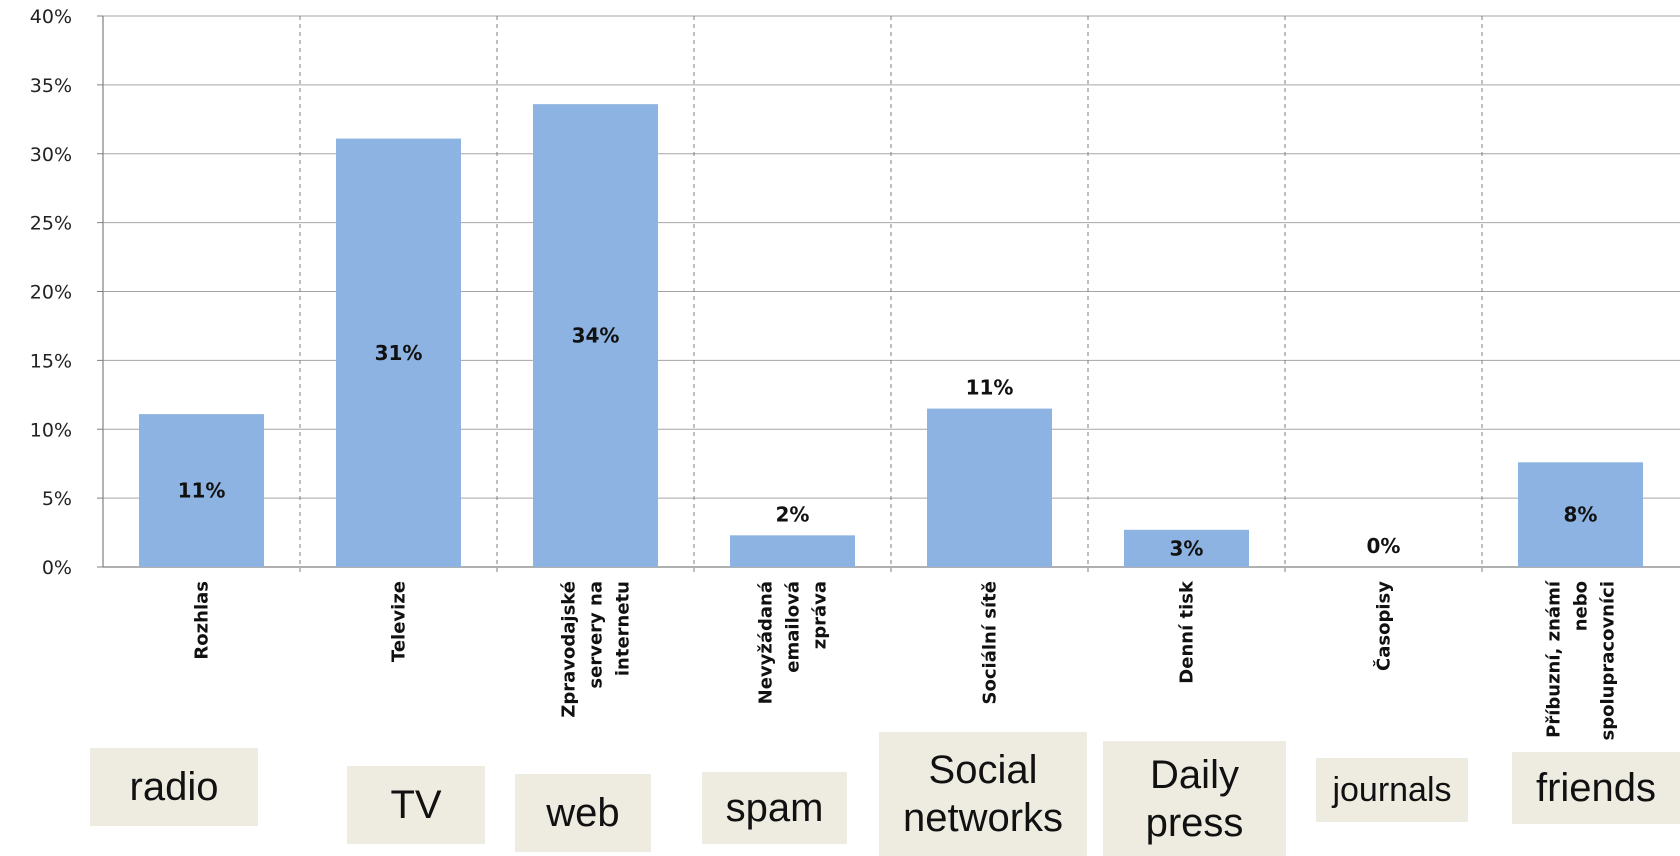 This screenshot has height=856, width=1680. I want to click on english-label: Daily press, so click(1194, 798).